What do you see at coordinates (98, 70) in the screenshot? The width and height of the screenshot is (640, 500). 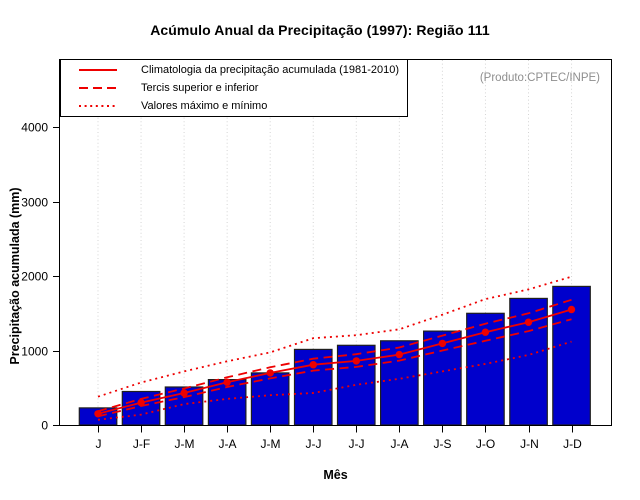 I see `solid-line-sample-icon` at bounding box center [98, 70].